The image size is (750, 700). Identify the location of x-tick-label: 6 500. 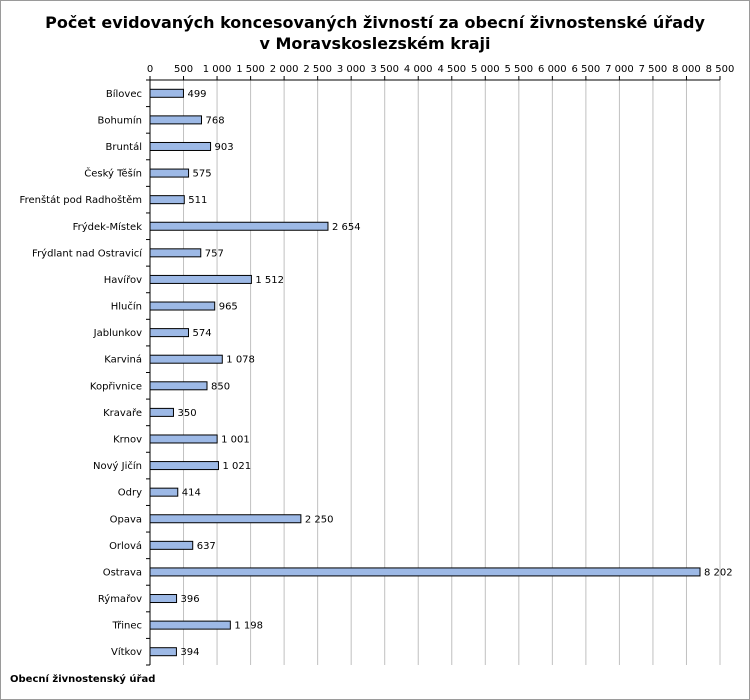
(586, 69).